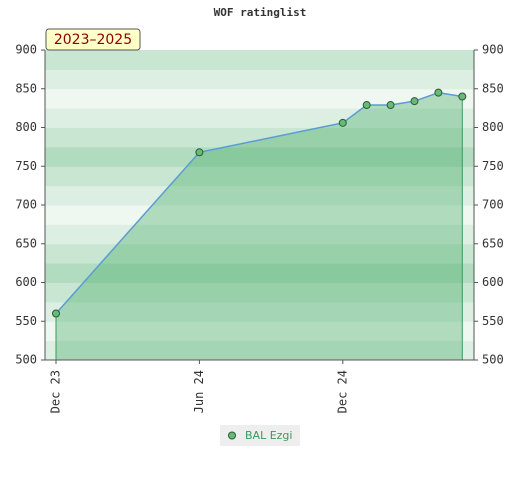 The image size is (520, 480). I want to click on y-tick-label: 650, so click(26, 243).